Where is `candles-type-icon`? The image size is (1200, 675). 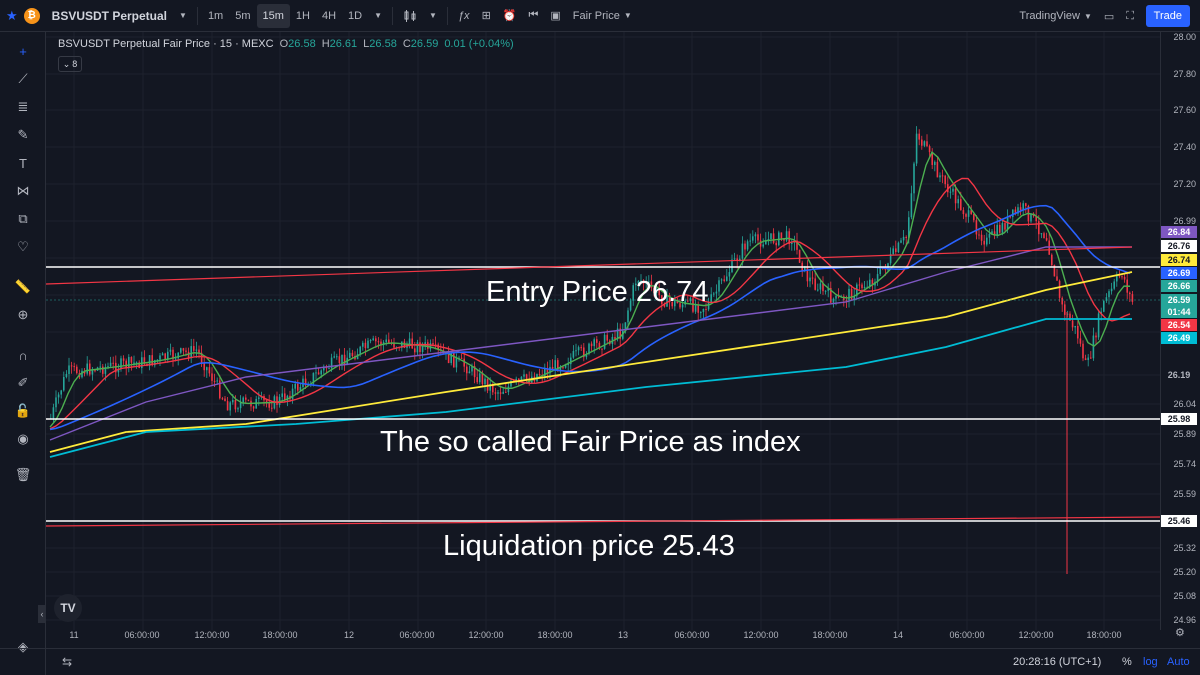
candles-type-icon is located at coordinates (410, 16).